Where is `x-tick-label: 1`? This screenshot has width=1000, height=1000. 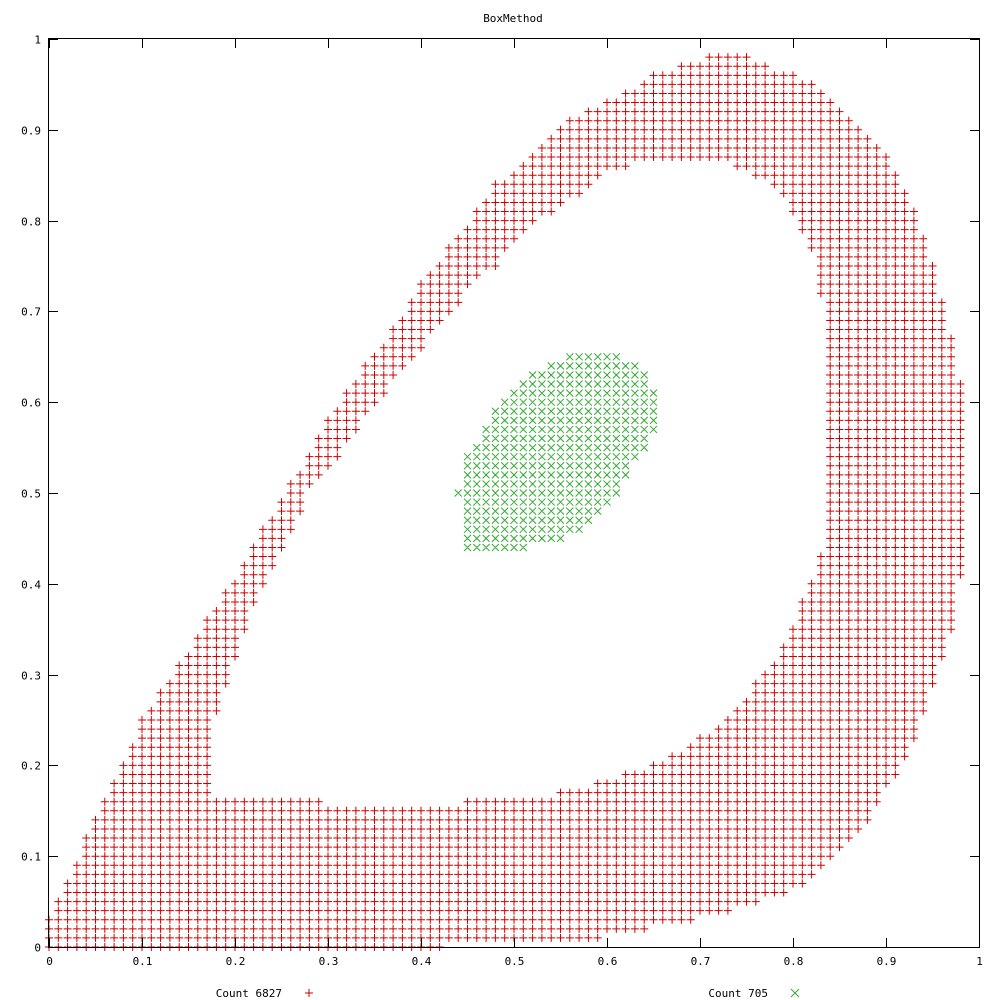 x-tick-label: 1 is located at coordinates (979, 961).